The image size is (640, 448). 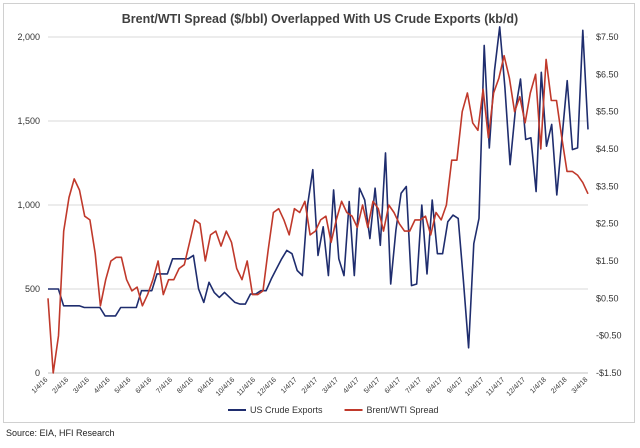 I want to click on right-axis-tick-label: $3.50, so click(x=607, y=186).